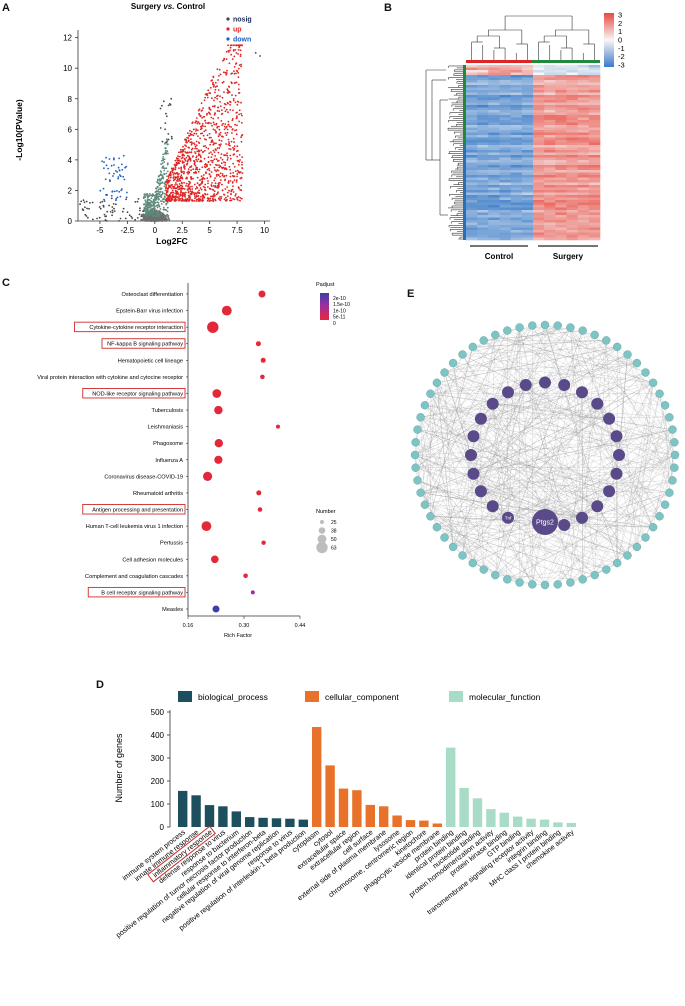 Image resolution: width=685 pixels, height=1006 pixels. Describe the element at coordinates (155, 230) in the screenshot. I see `volcano-x-tick-label: 0` at that location.